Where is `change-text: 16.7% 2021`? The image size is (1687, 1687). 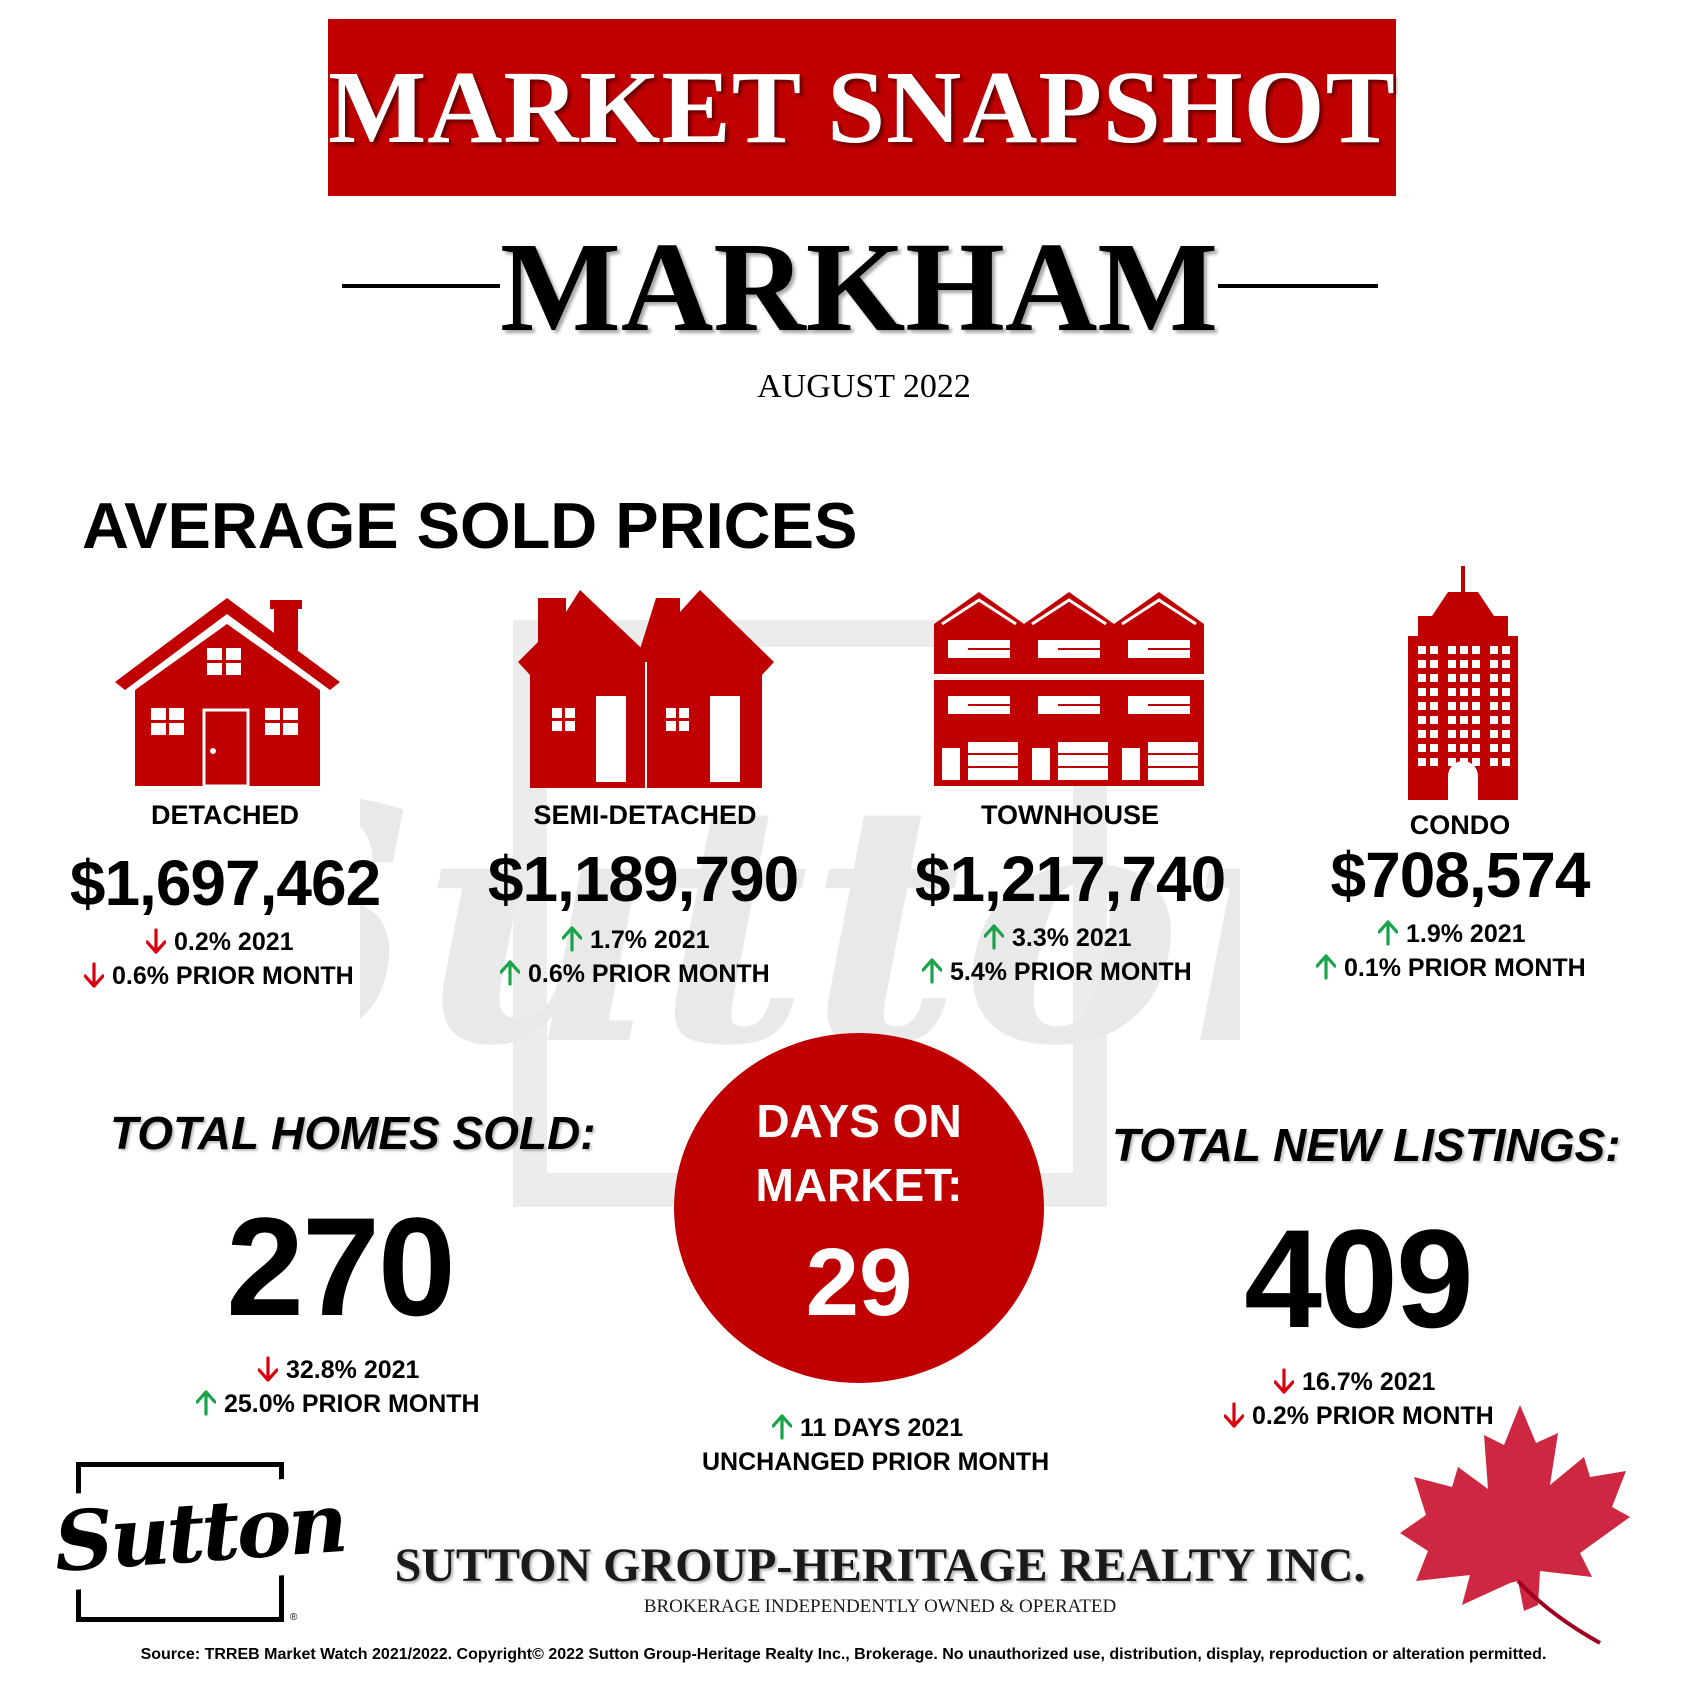 change-text: 16.7% 2021 is located at coordinates (1369, 1382).